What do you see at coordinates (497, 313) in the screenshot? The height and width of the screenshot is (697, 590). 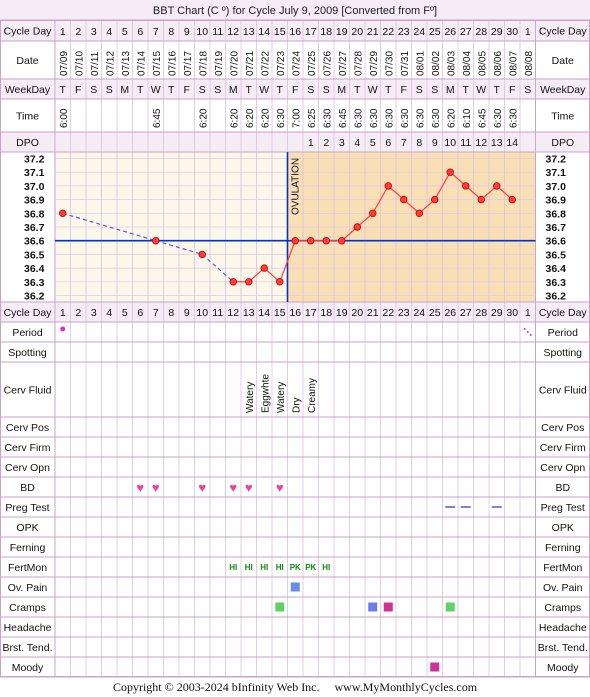 I see `cycle-day-cell-bottom: 29` at bounding box center [497, 313].